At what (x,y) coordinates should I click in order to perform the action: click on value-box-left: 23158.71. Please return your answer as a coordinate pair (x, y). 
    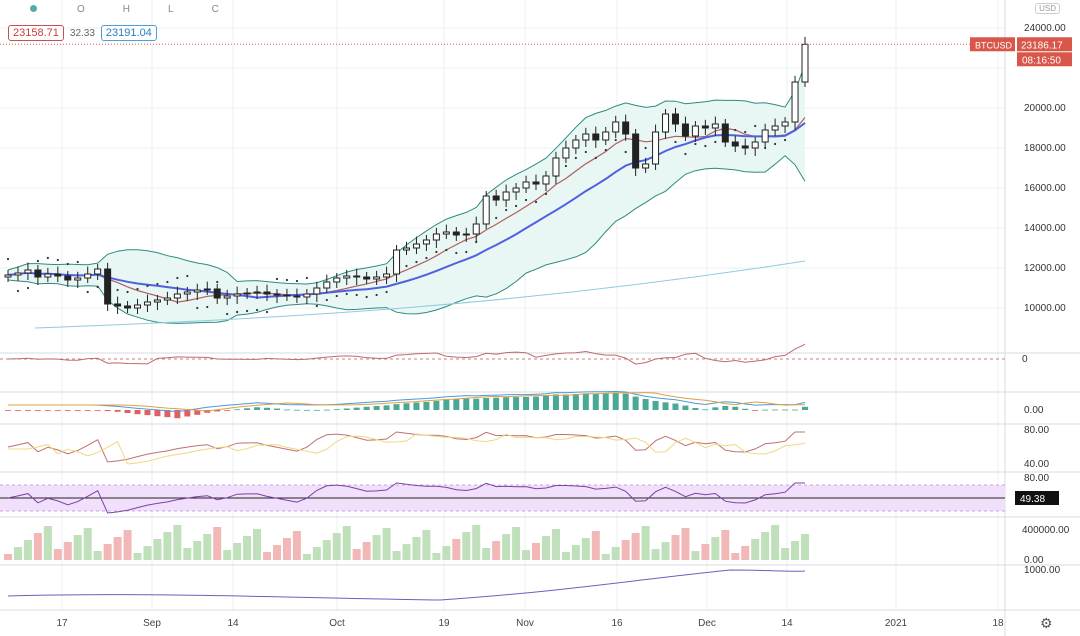
    Looking at the image, I should click on (36, 33).